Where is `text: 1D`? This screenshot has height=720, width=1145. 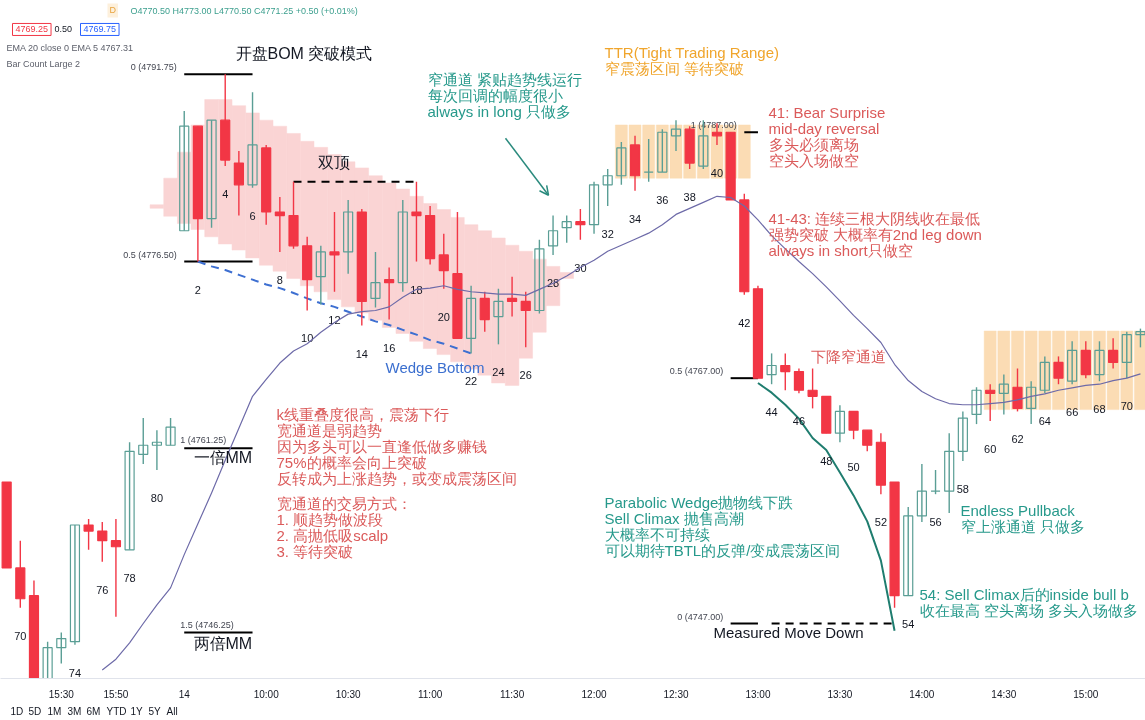 text: 1D is located at coordinates (17, 711).